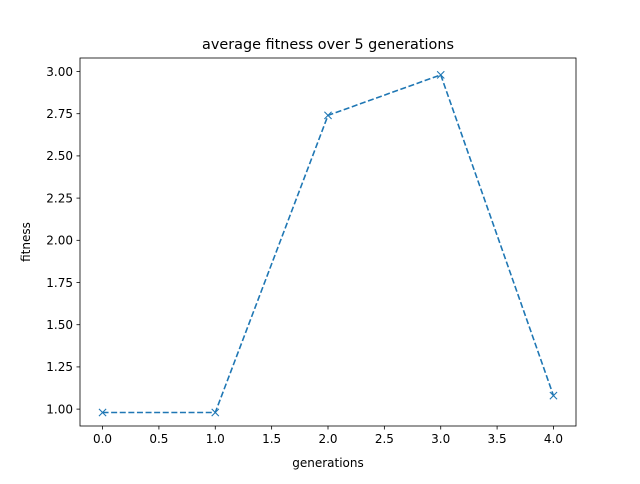  Describe the element at coordinates (59, 198) in the screenshot. I see `y-tick-label: 2.25` at that location.